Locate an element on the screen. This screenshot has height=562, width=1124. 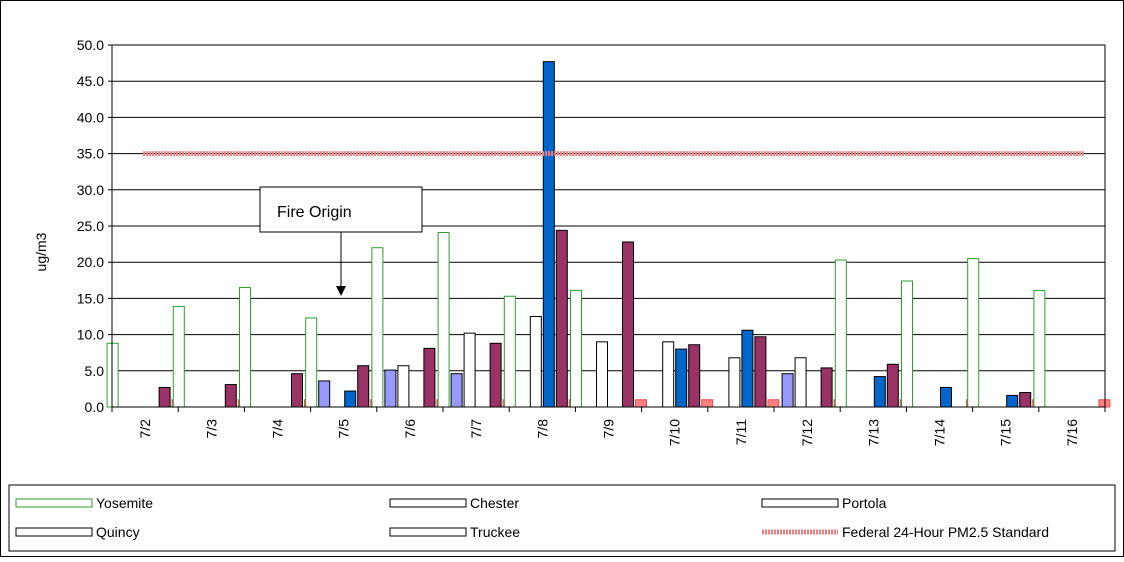
legend-swatch-yosemite is located at coordinates (54, 503).